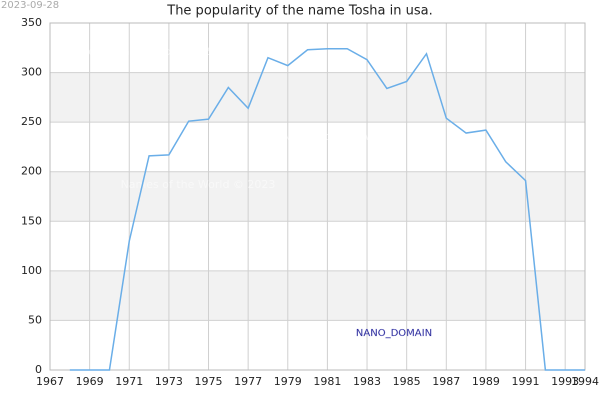  I want to click on x-tick-label: 1979, so click(288, 381).